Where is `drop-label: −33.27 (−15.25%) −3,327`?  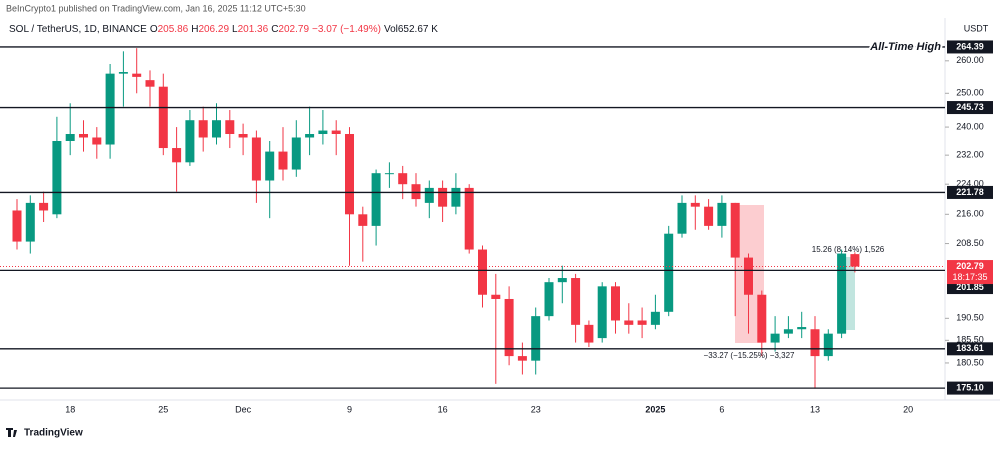
drop-label: −33.27 (−15.25%) −3,327 is located at coordinates (750, 355).